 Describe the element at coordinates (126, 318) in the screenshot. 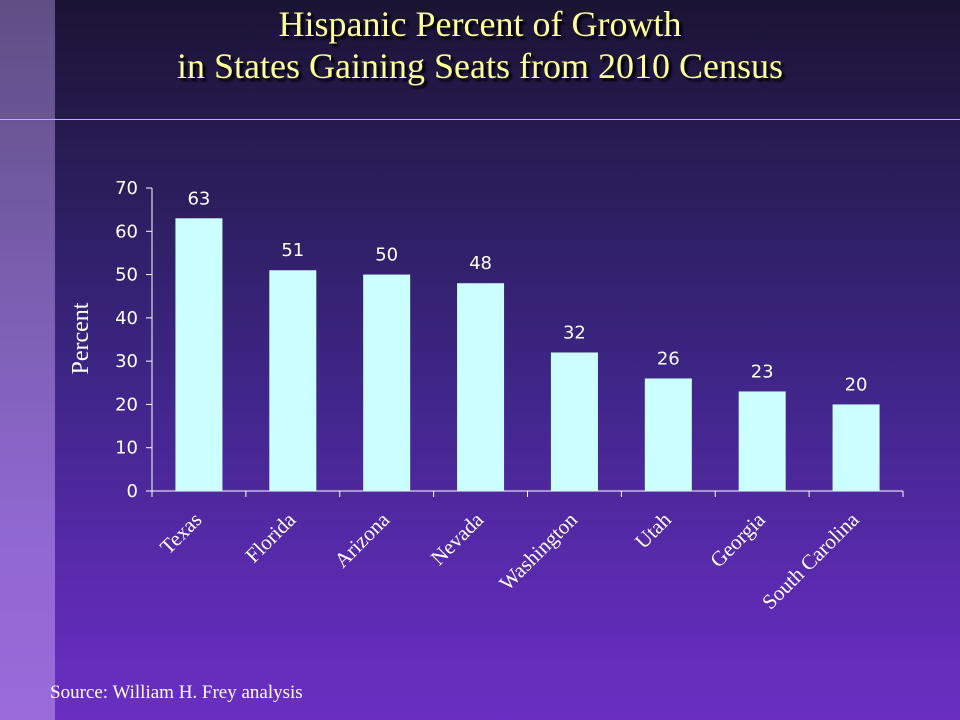

I see `y-tick-label: 40` at that location.